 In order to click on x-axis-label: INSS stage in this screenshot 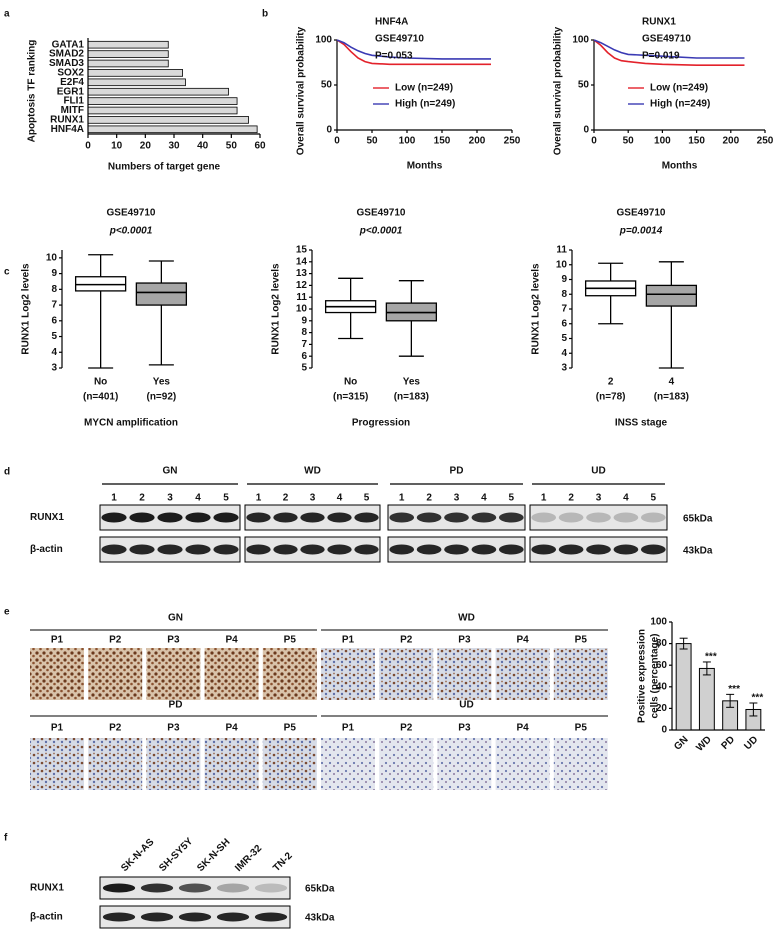, I will do `click(641, 423)`.